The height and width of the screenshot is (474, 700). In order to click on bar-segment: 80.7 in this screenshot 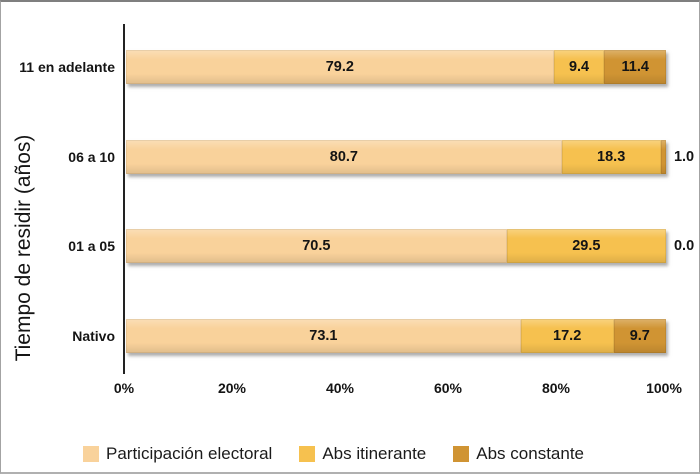, I will do `click(344, 157)`.